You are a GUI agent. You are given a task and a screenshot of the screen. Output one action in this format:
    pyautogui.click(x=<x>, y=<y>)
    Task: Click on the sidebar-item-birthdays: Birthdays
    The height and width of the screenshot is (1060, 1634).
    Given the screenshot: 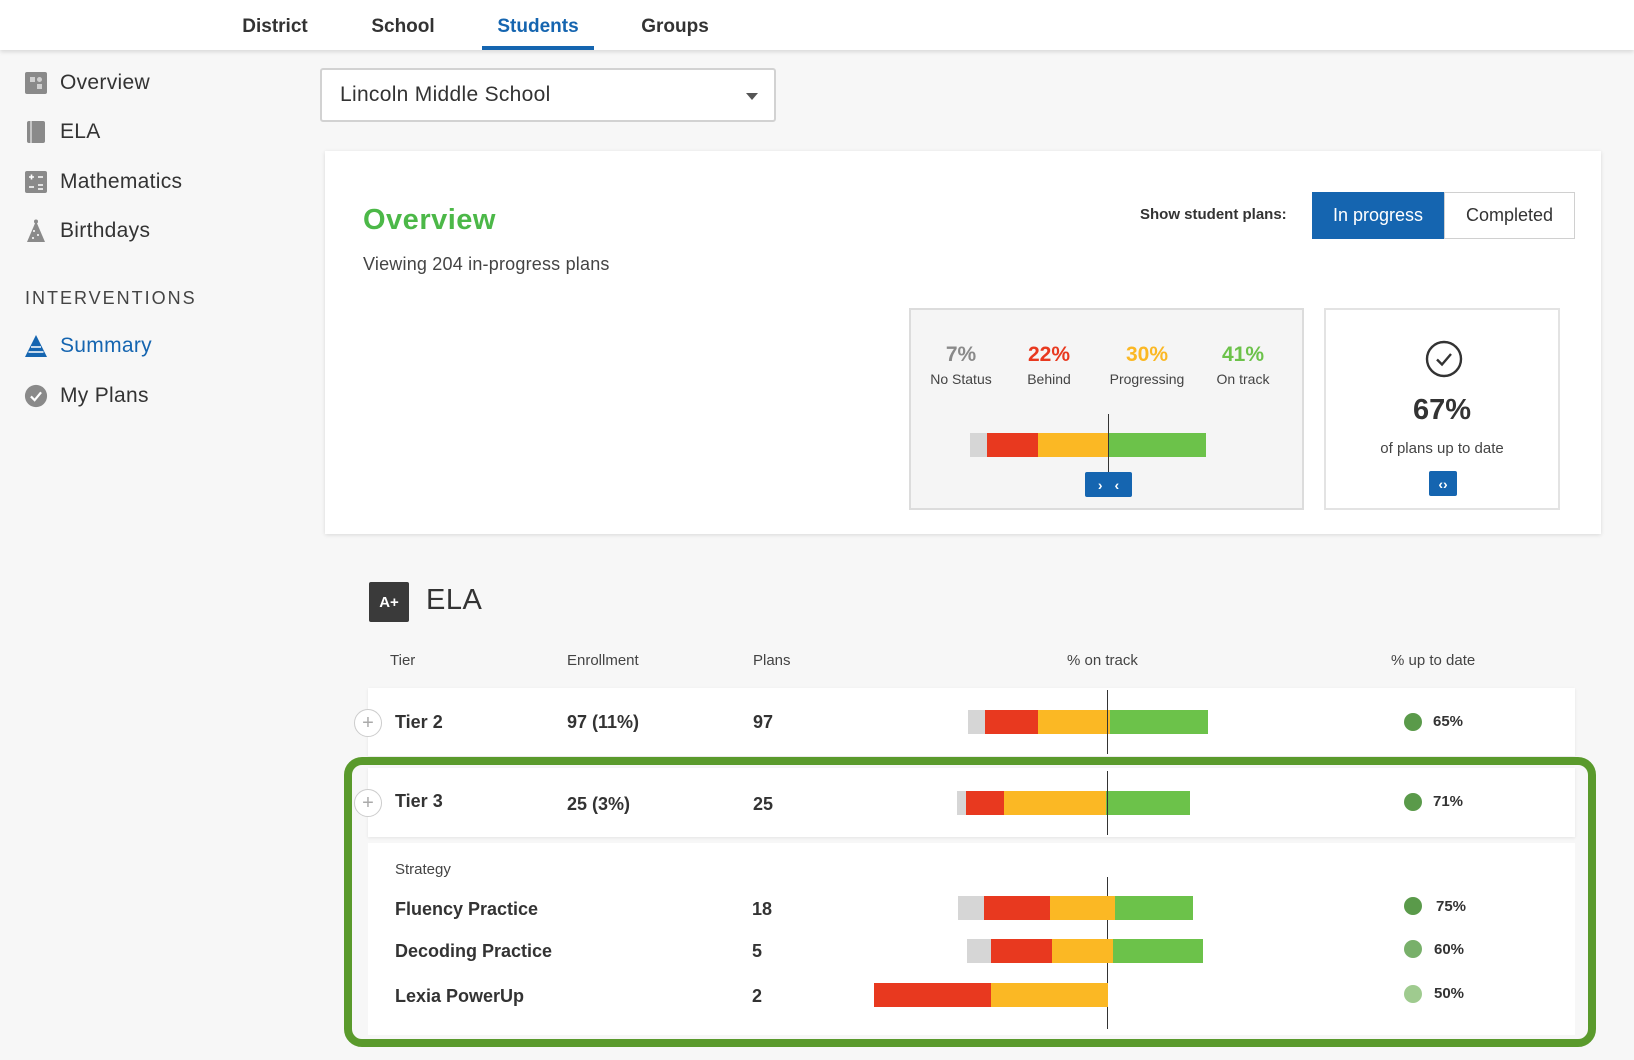 What is the action you would take?
    pyautogui.click(x=87, y=231)
    